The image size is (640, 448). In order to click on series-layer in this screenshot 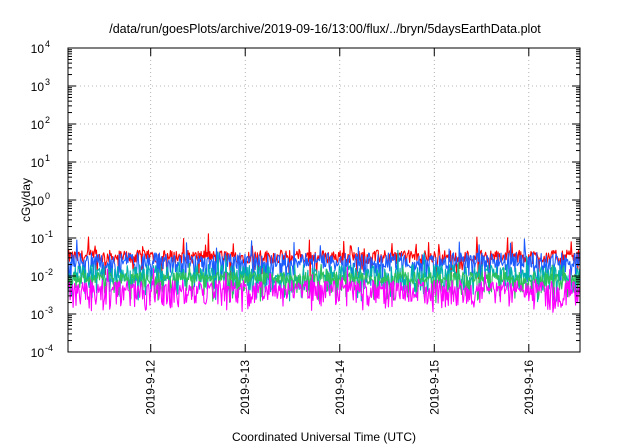, I will do `click(324, 273)`.